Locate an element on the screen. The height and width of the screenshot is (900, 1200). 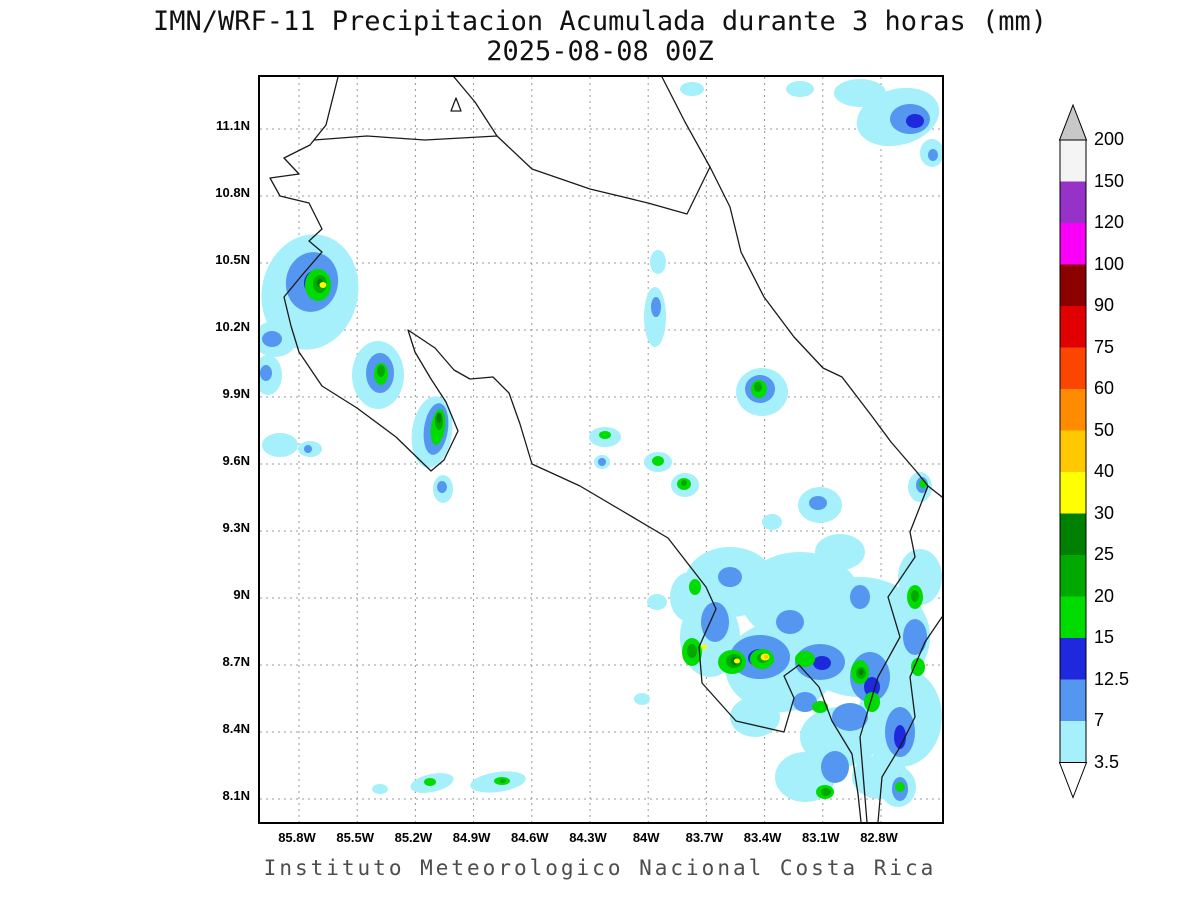
colorbar-tick-label: 7 is located at coordinates (1099, 720).